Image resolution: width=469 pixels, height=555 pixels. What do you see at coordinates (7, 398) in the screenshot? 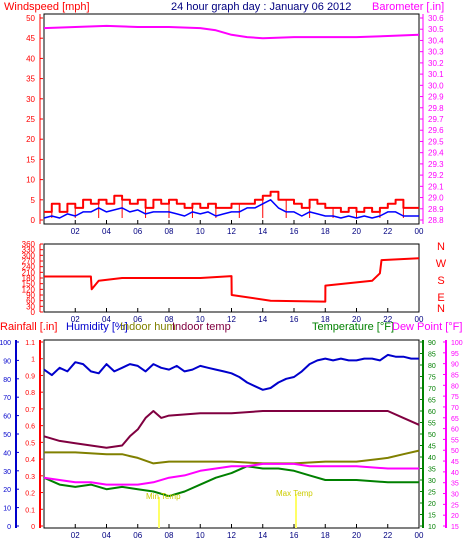
I see `humidity-tick-label: 70` at bounding box center [7, 398].